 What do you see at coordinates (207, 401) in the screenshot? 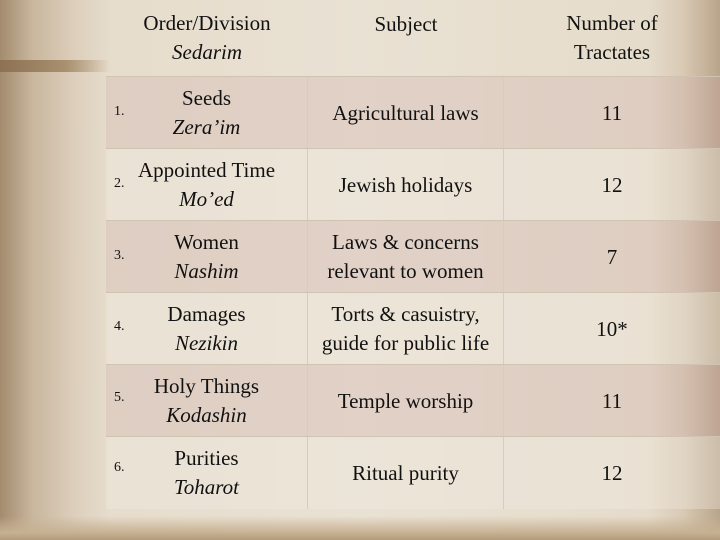
I see `order-cell: Holy Things Kodashin` at bounding box center [207, 401].